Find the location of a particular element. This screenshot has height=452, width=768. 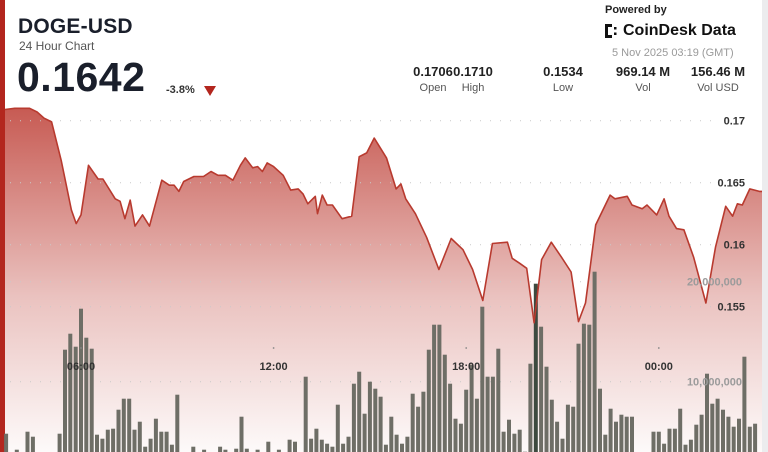

accent-bar is located at coordinates (2, 226).